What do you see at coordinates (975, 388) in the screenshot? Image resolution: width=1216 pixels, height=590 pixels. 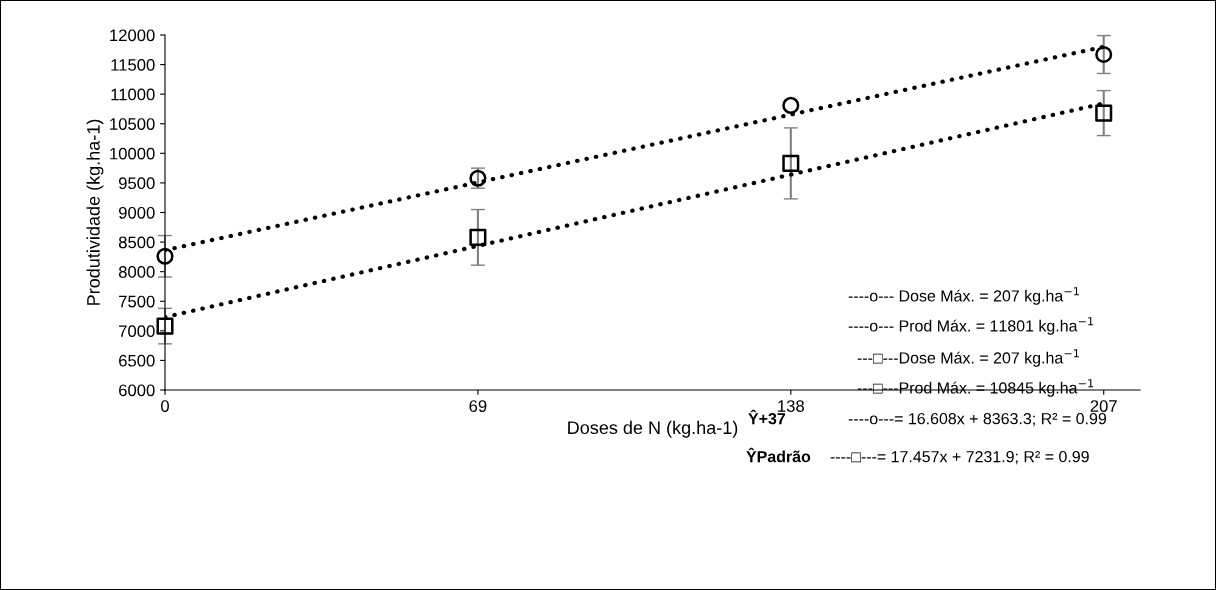 I see `annotation: ---□---Prod Máx. = 10845 kg.ha$^{−1}$` at bounding box center [975, 388].